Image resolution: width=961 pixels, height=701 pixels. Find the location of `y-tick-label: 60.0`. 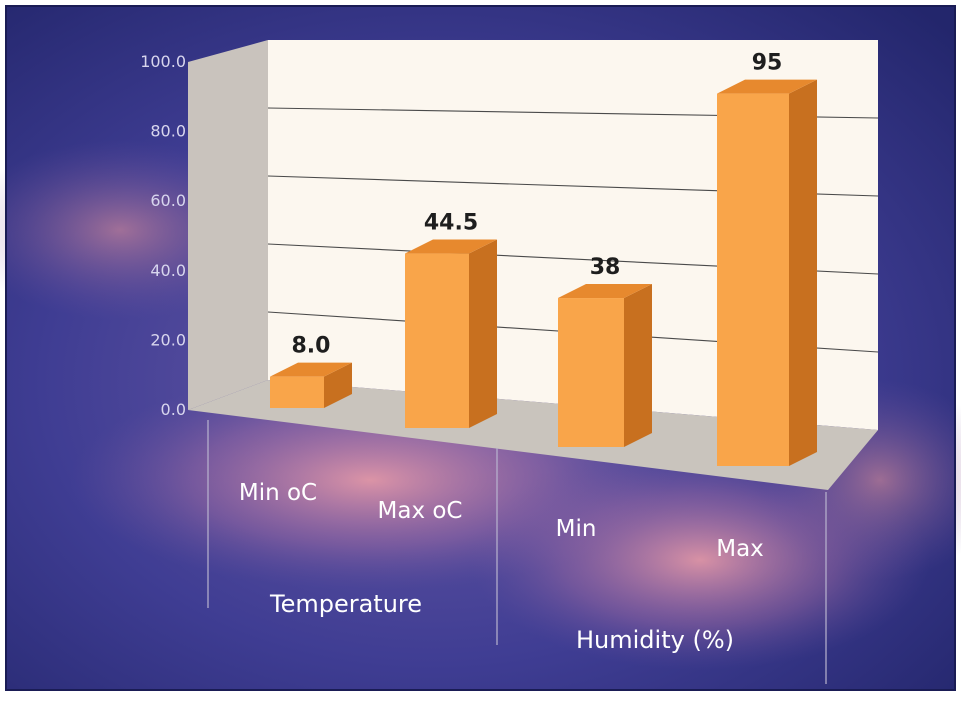

y-tick-label: 60.0 is located at coordinates (168, 200).